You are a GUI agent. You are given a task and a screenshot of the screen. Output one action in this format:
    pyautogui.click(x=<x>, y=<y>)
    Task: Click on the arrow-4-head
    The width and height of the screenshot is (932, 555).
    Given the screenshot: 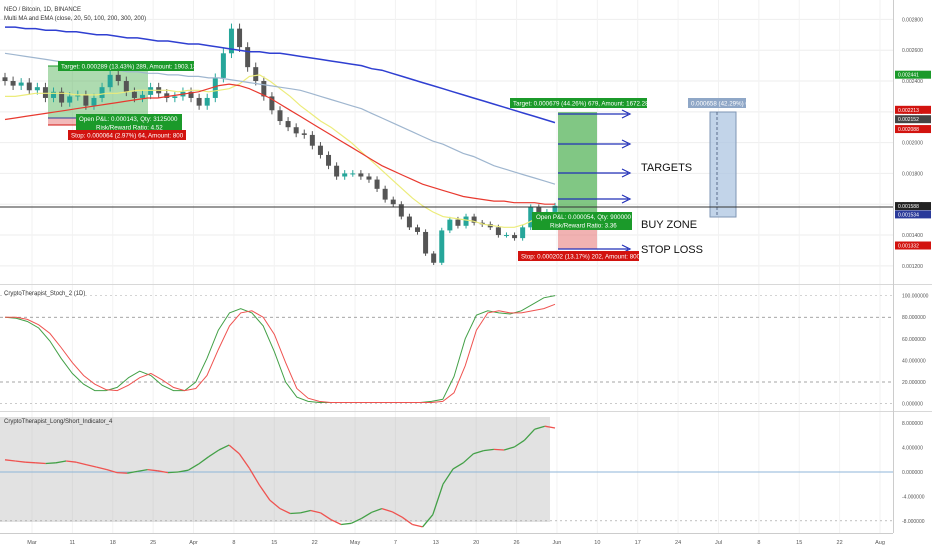 What is the action you would take?
    pyautogui.click(x=626, y=199)
    